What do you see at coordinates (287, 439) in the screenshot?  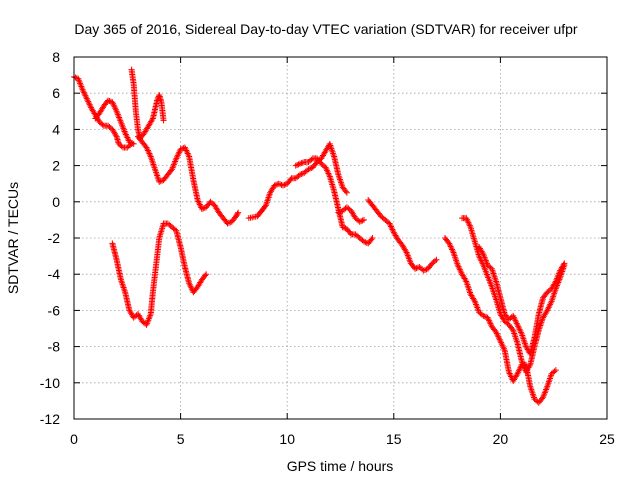 I see `x-tick-label: 10` at bounding box center [287, 439].